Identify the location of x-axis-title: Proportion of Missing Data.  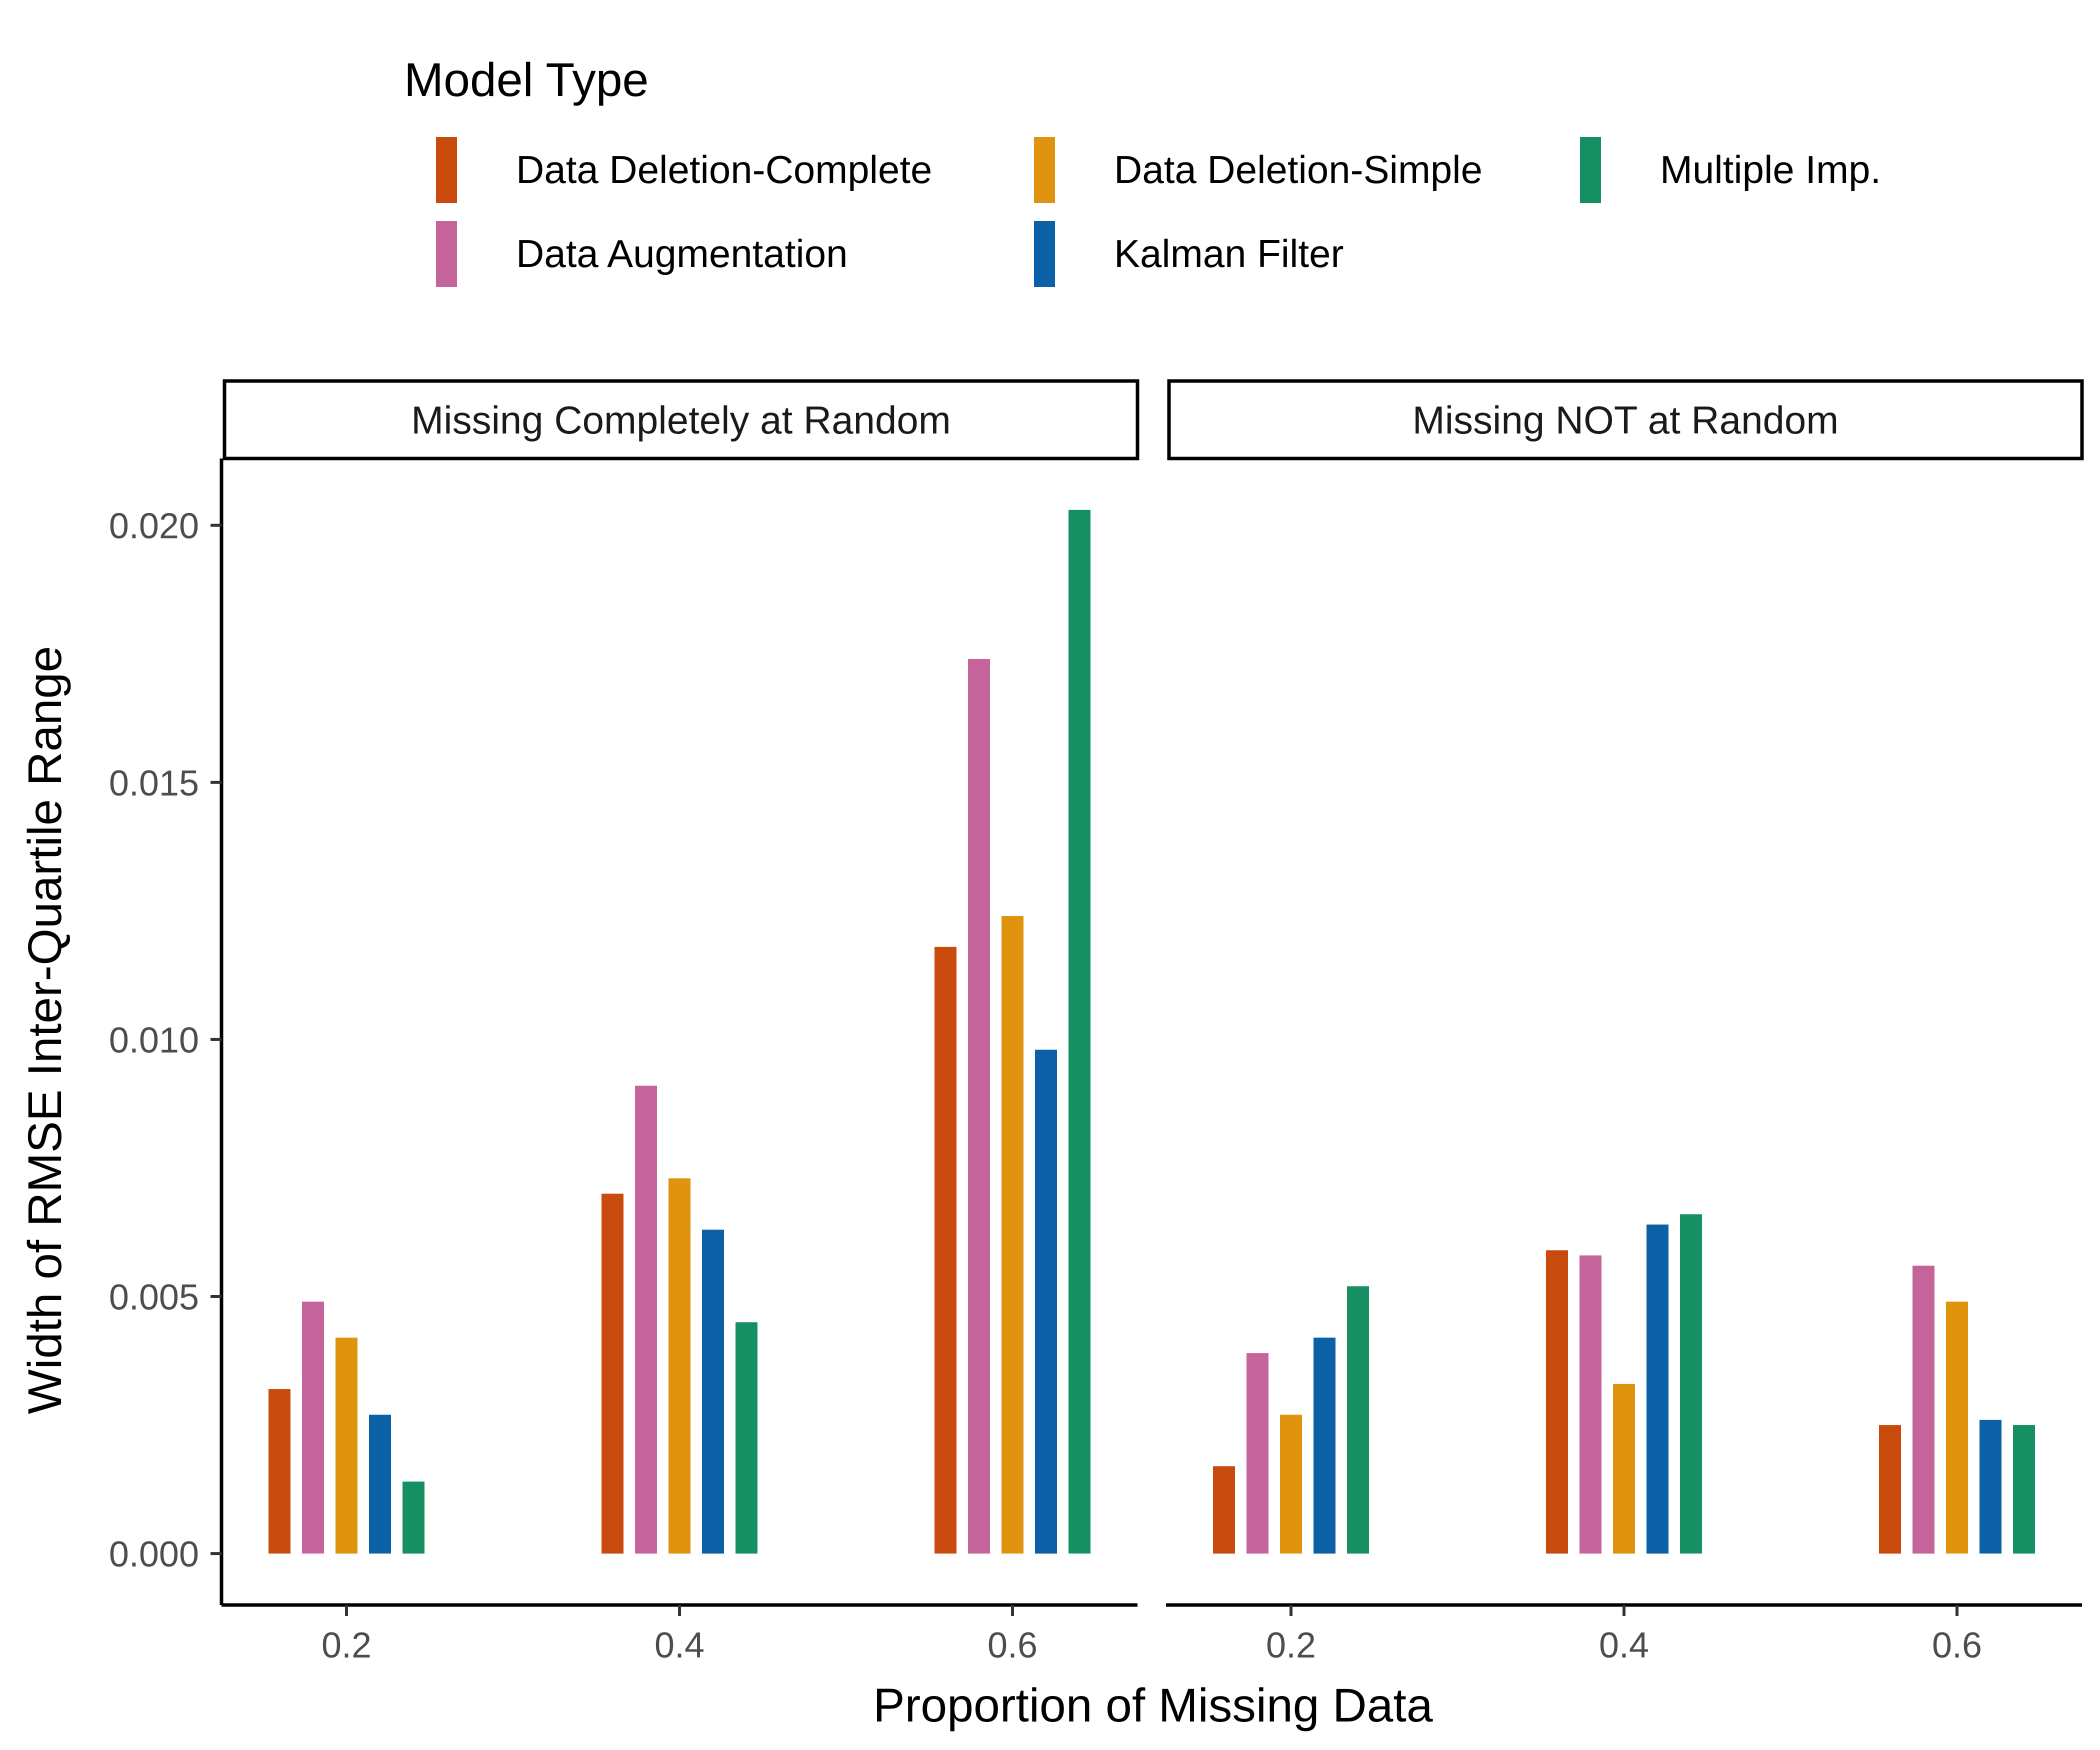
(1153, 1705).